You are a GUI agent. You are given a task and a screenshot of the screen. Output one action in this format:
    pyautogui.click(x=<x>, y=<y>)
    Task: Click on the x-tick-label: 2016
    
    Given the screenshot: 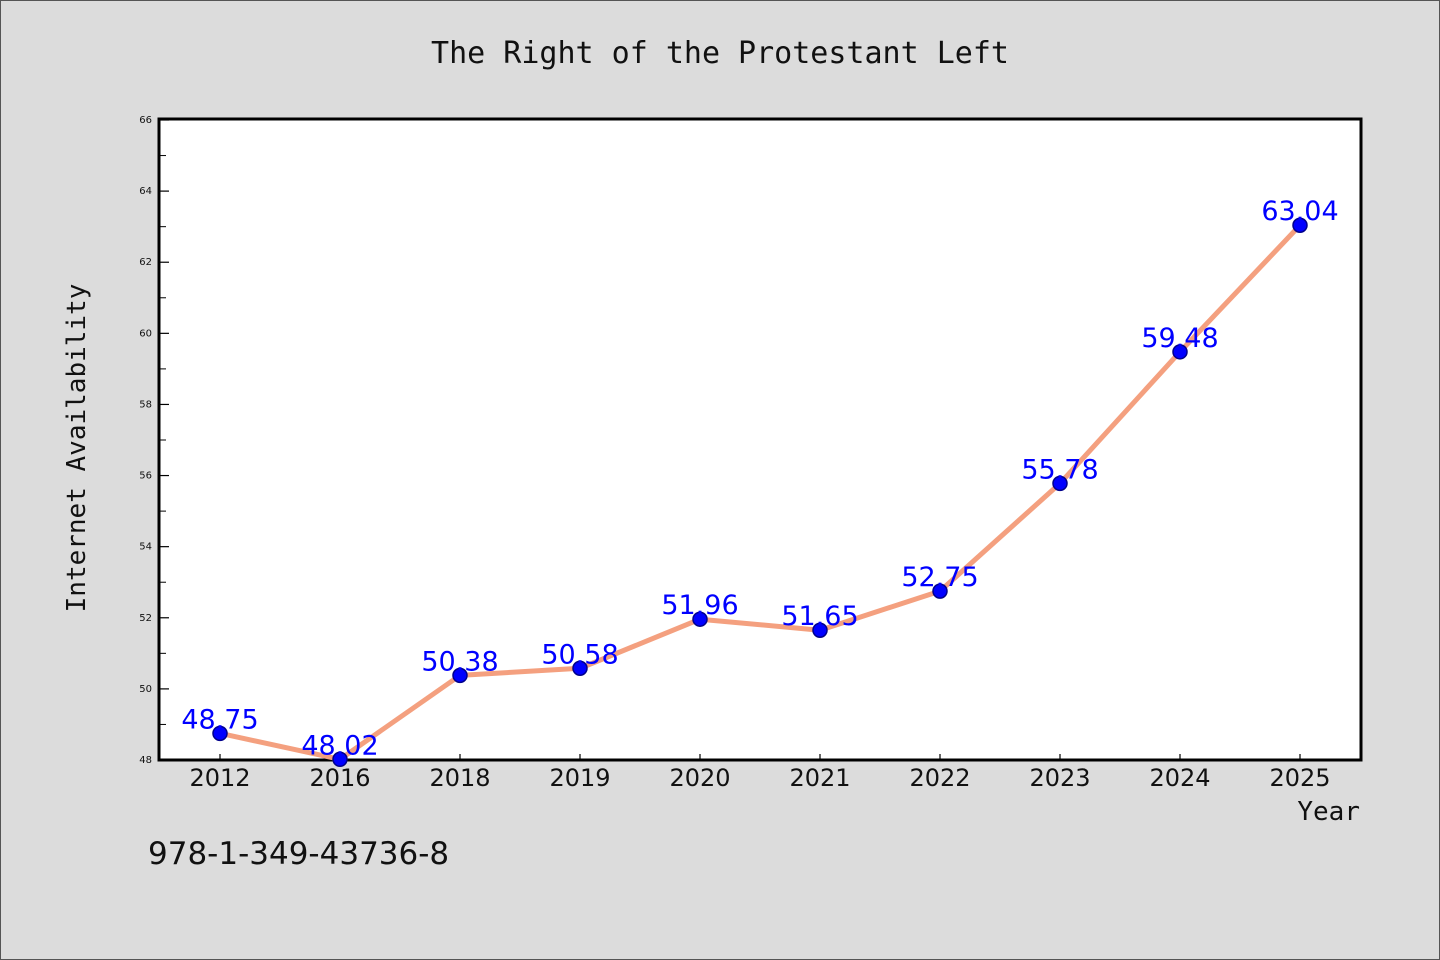 What is the action you would take?
    pyautogui.click(x=339, y=778)
    